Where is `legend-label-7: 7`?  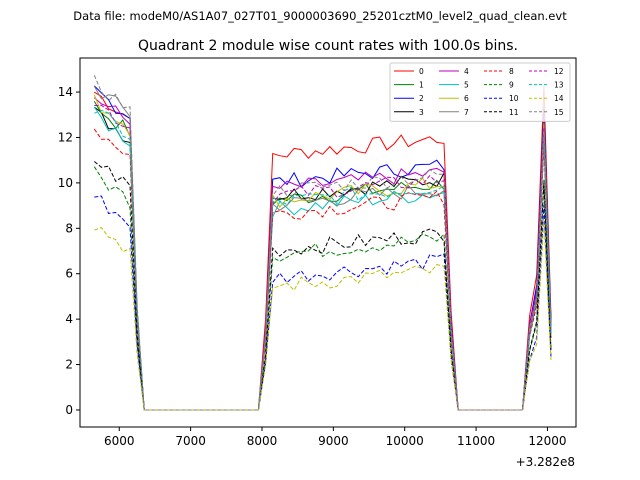
legend-label-7: 7 is located at coordinates (466, 112).